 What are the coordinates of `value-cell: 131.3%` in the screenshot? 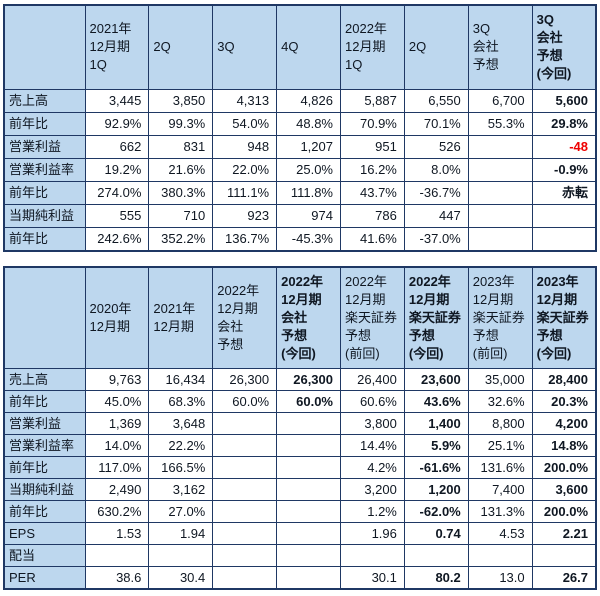 It's located at (500, 511).